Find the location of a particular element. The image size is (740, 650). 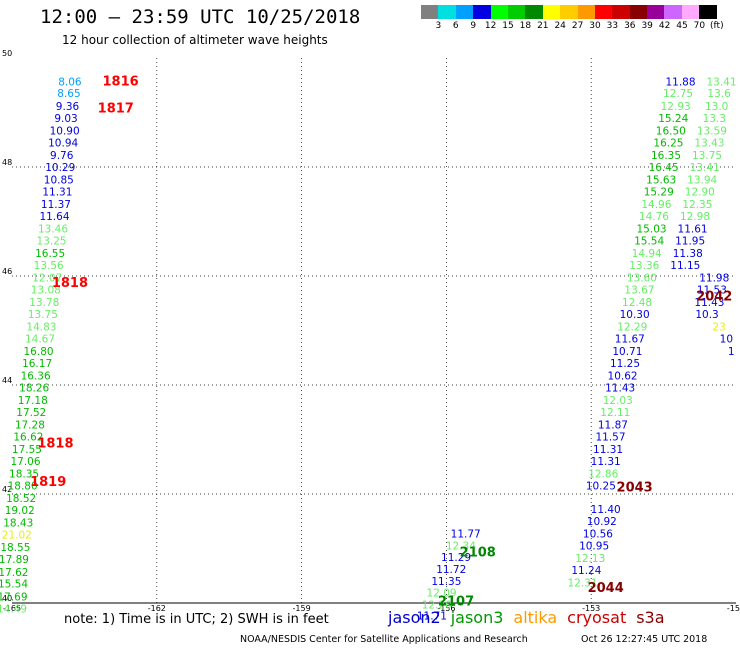

wave-height-label: 14.49 is located at coordinates (13, 609).